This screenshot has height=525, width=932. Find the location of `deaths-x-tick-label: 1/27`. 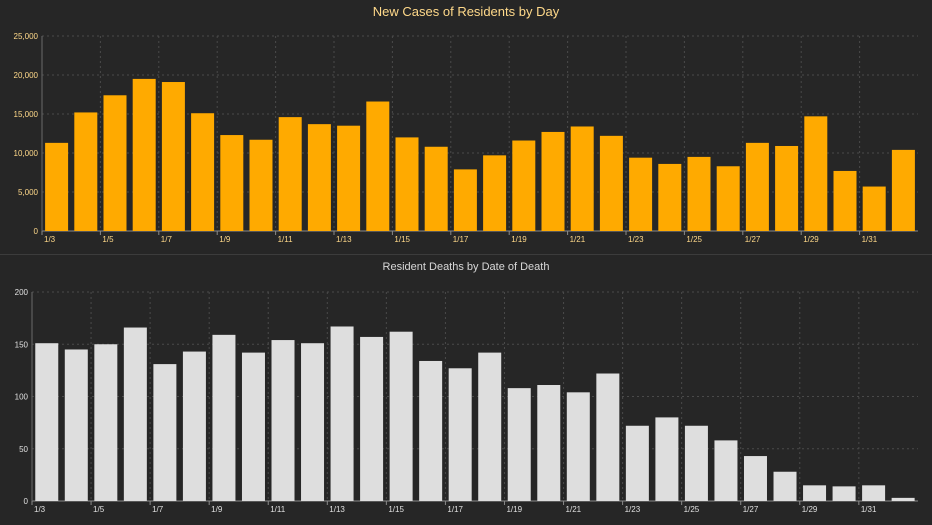

deaths-x-tick-label: 1/27 is located at coordinates (751, 509).